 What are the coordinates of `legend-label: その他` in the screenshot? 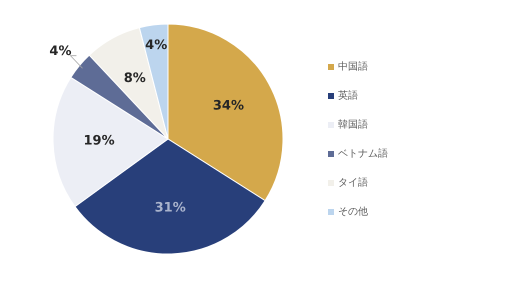 It's located at (353, 212).